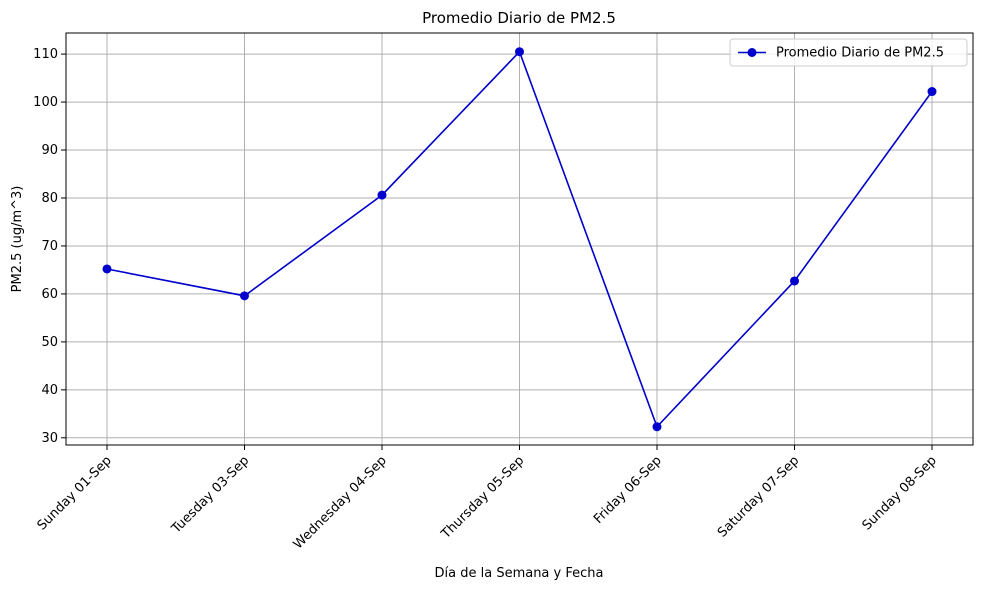 This screenshot has height=590, width=983. I want to click on y-tick-label: 100, so click(45, 102).